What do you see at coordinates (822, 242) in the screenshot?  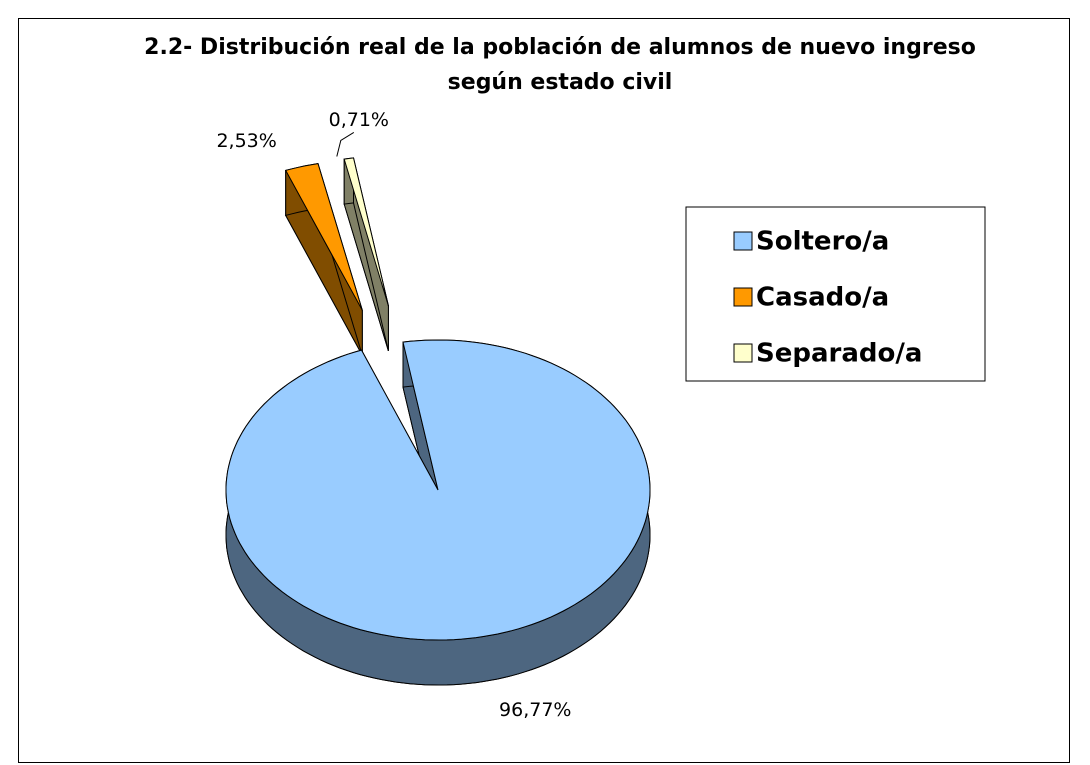 I see `legend-label: Soltero/a` at bounding box center [822, 242].